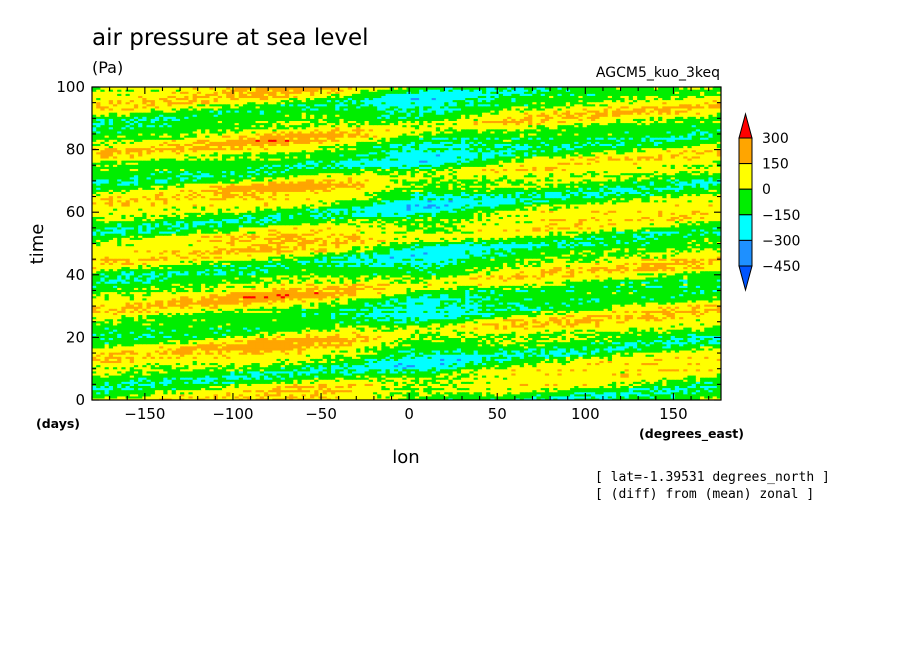 The width and height of the screenshot is (904, 654). Describe the element at coordinates (405, 457) in the screenshot. I see `x-axis-label: lon` at that location.